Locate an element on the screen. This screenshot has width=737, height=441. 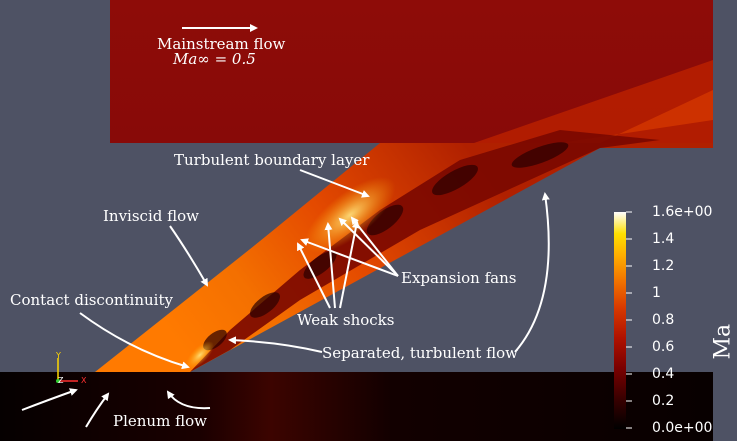
inlet-glow is located at coordinates (200, 355).